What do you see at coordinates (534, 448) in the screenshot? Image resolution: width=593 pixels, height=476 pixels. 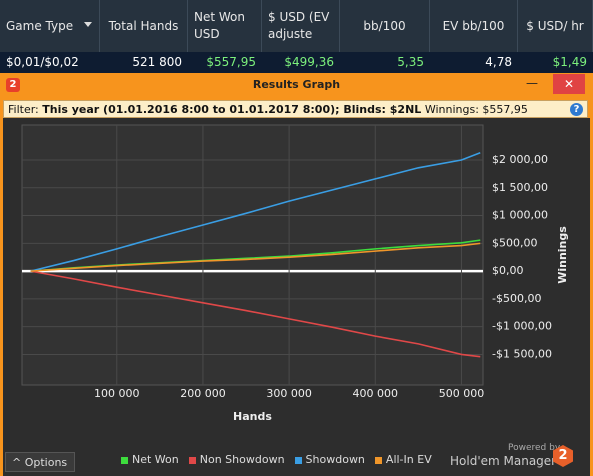 I see `powered-by: Powered by` at bounding box center [534, 448].